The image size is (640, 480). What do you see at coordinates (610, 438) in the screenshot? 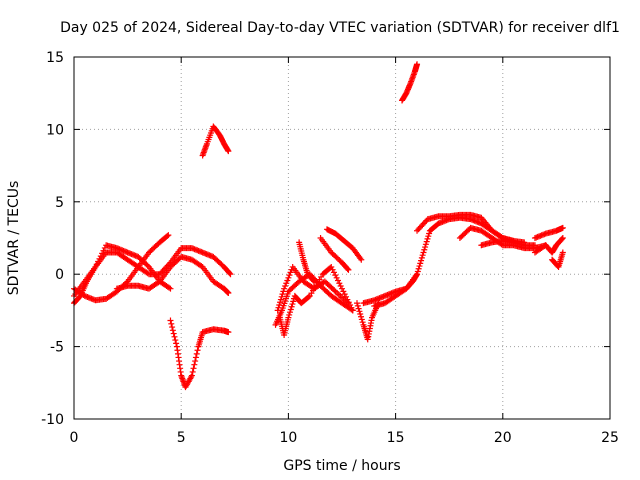
I see `x-tick-label: 25` at bounding box center [610, 438].